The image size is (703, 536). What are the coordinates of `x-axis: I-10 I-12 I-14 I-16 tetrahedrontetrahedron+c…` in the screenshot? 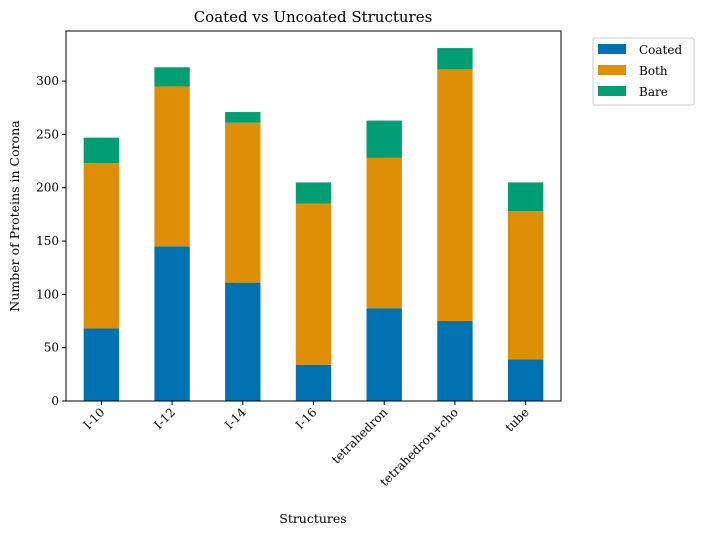 It's located at (306, 445).